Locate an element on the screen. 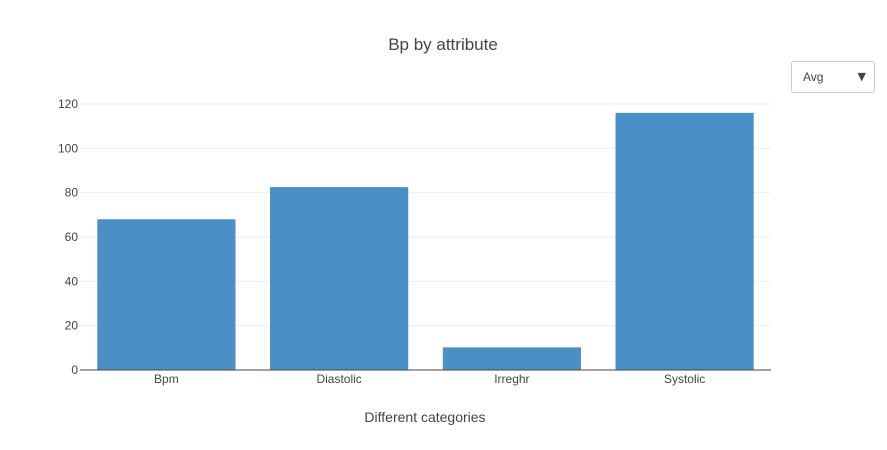 The image size is (887, 450). x-axis: Bpm Diastolic Irreghr Systolic is located at coordinates (429, 379).